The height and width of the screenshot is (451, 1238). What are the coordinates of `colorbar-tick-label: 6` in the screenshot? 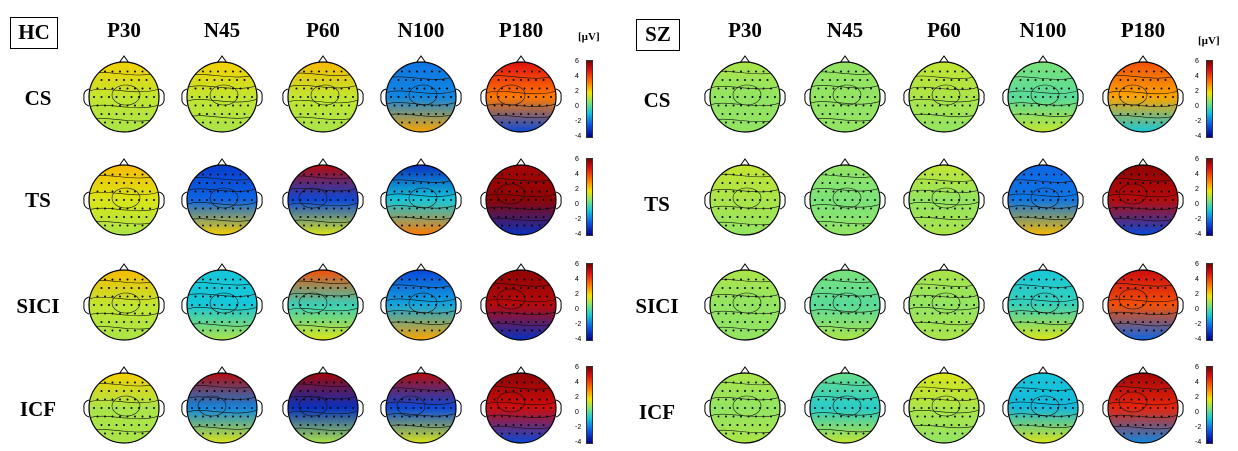 It's located at (577, 159).